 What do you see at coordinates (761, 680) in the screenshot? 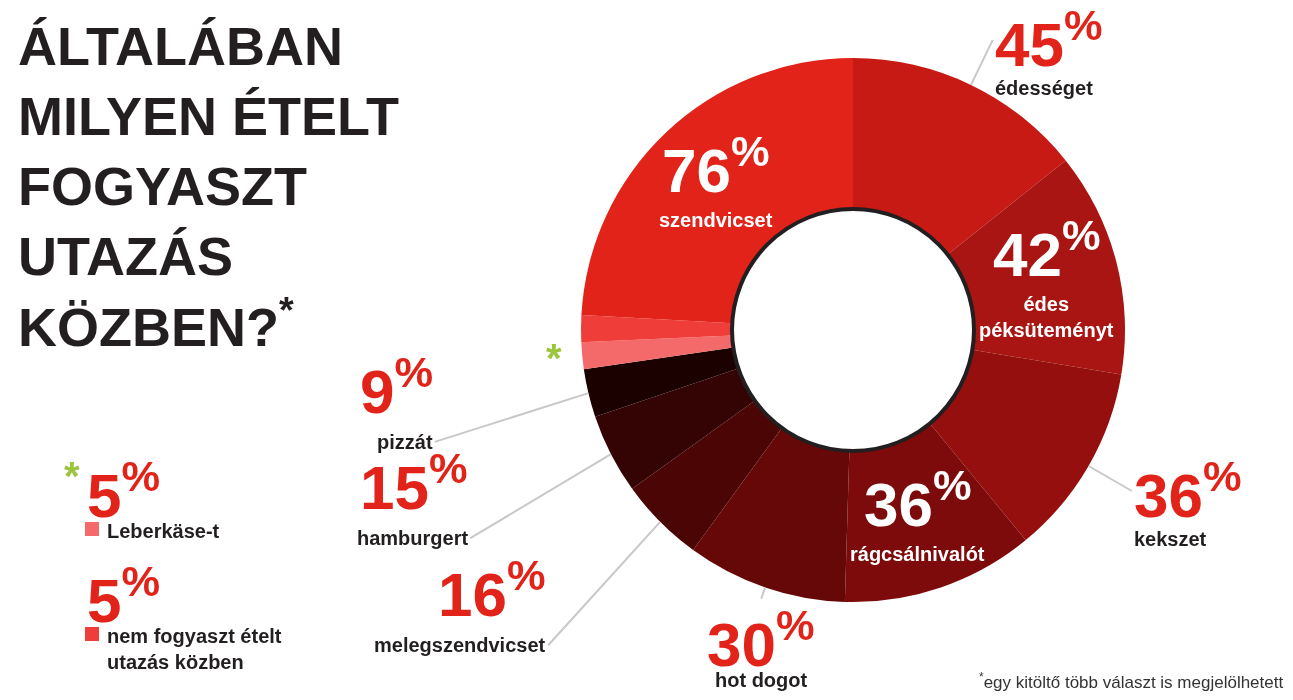
I see `slice-label: hot dogot` at bounding box center [761, 680].